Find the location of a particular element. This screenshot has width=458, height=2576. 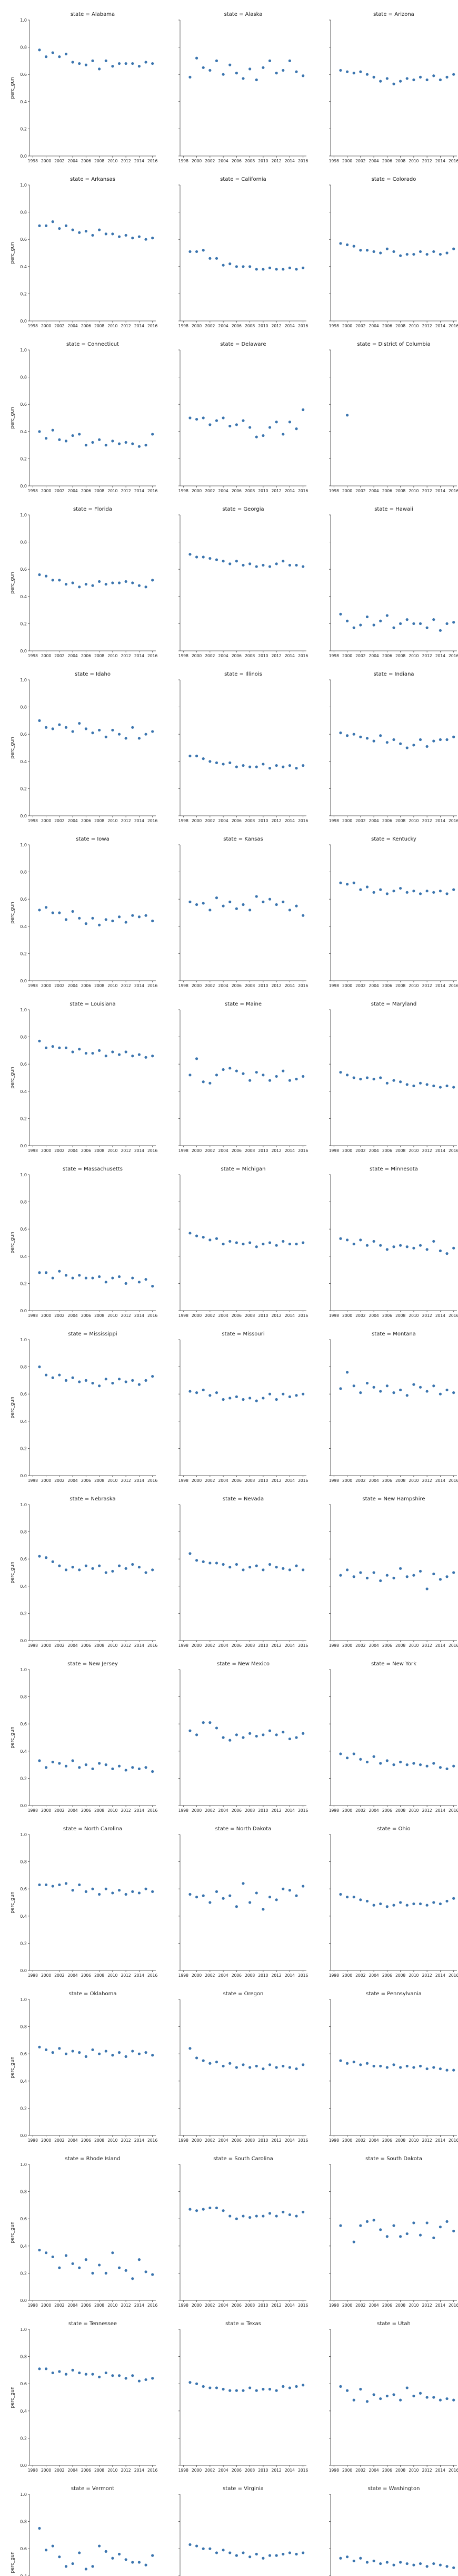

x-tick-label: 2010 is located at coordinates (414, 1315).